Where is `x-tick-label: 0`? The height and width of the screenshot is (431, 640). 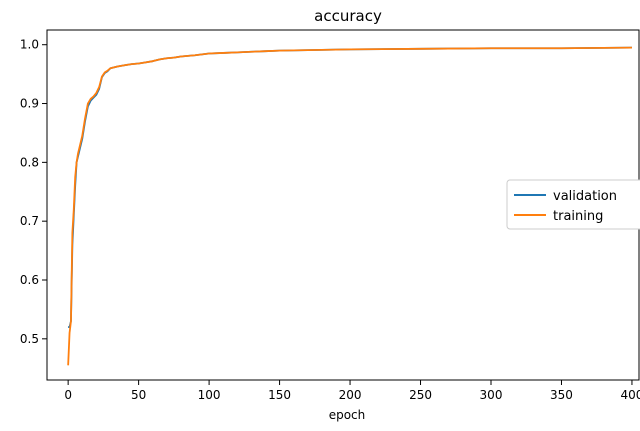 x-tick-label: 0 is located at coordinates (68, 395).